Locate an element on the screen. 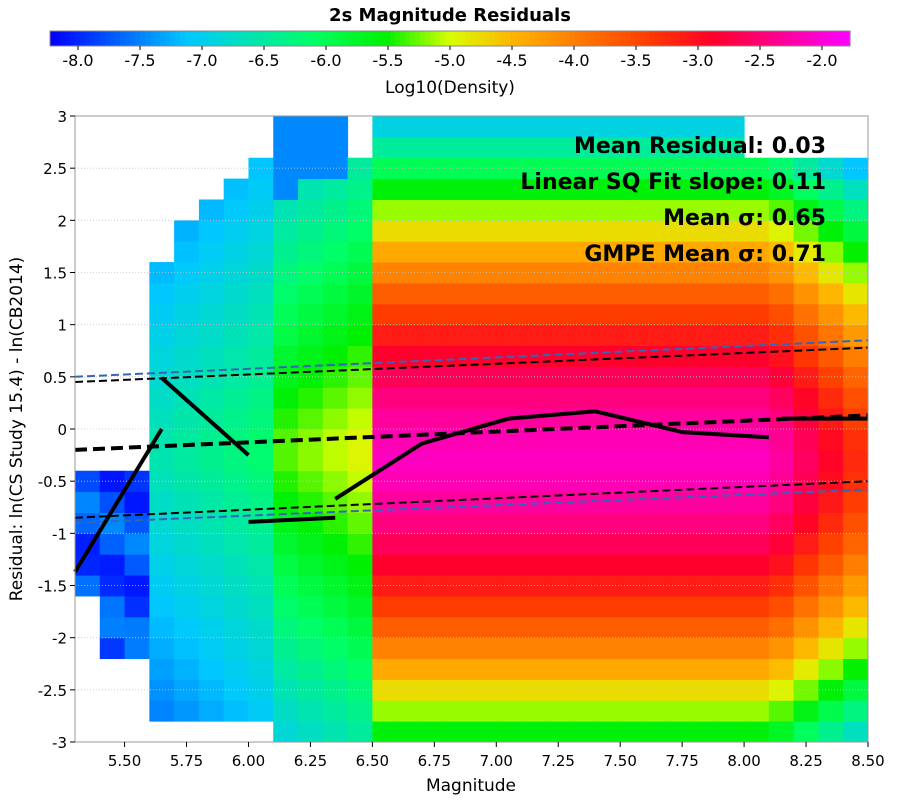  x-tick-label: 6.25 is located at coordinates (310, 761).